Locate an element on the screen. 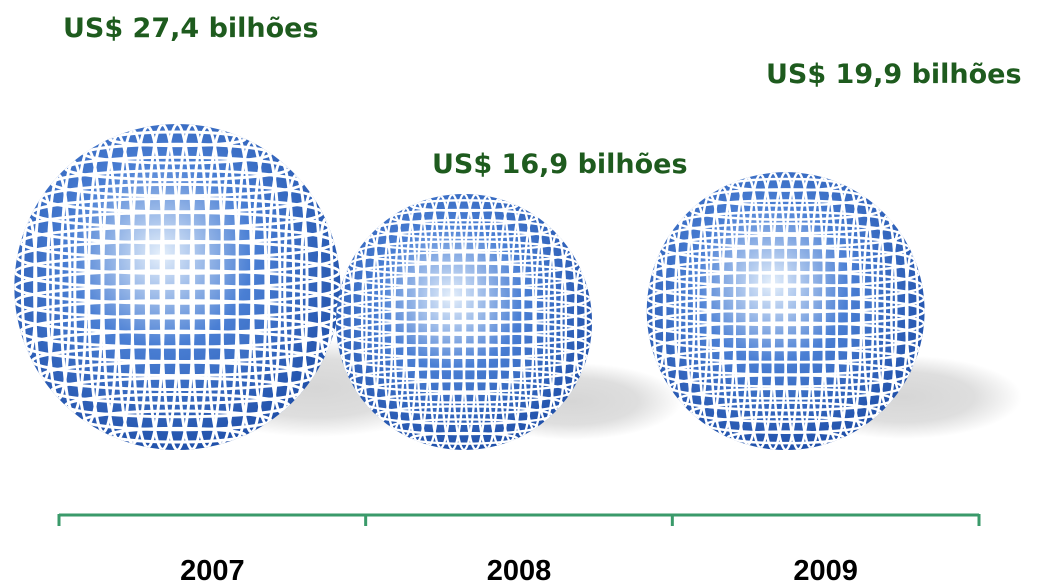  value-label-2007: US$ 27,4 bilhões is located at coordinates (191, 28).